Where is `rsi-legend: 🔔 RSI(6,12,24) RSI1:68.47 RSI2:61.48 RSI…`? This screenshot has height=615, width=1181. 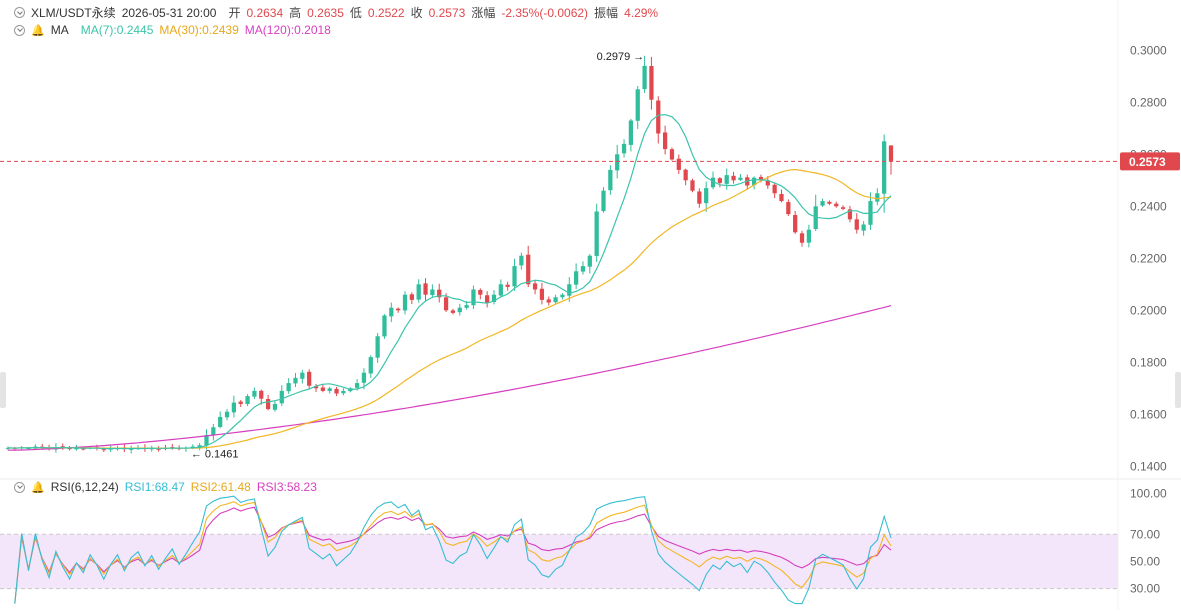
rsi-legend: 🔔 RSI(6,12,24) RSI1:68.47 RSI2:61.48 RSI… is located at coordinates (165, 487).